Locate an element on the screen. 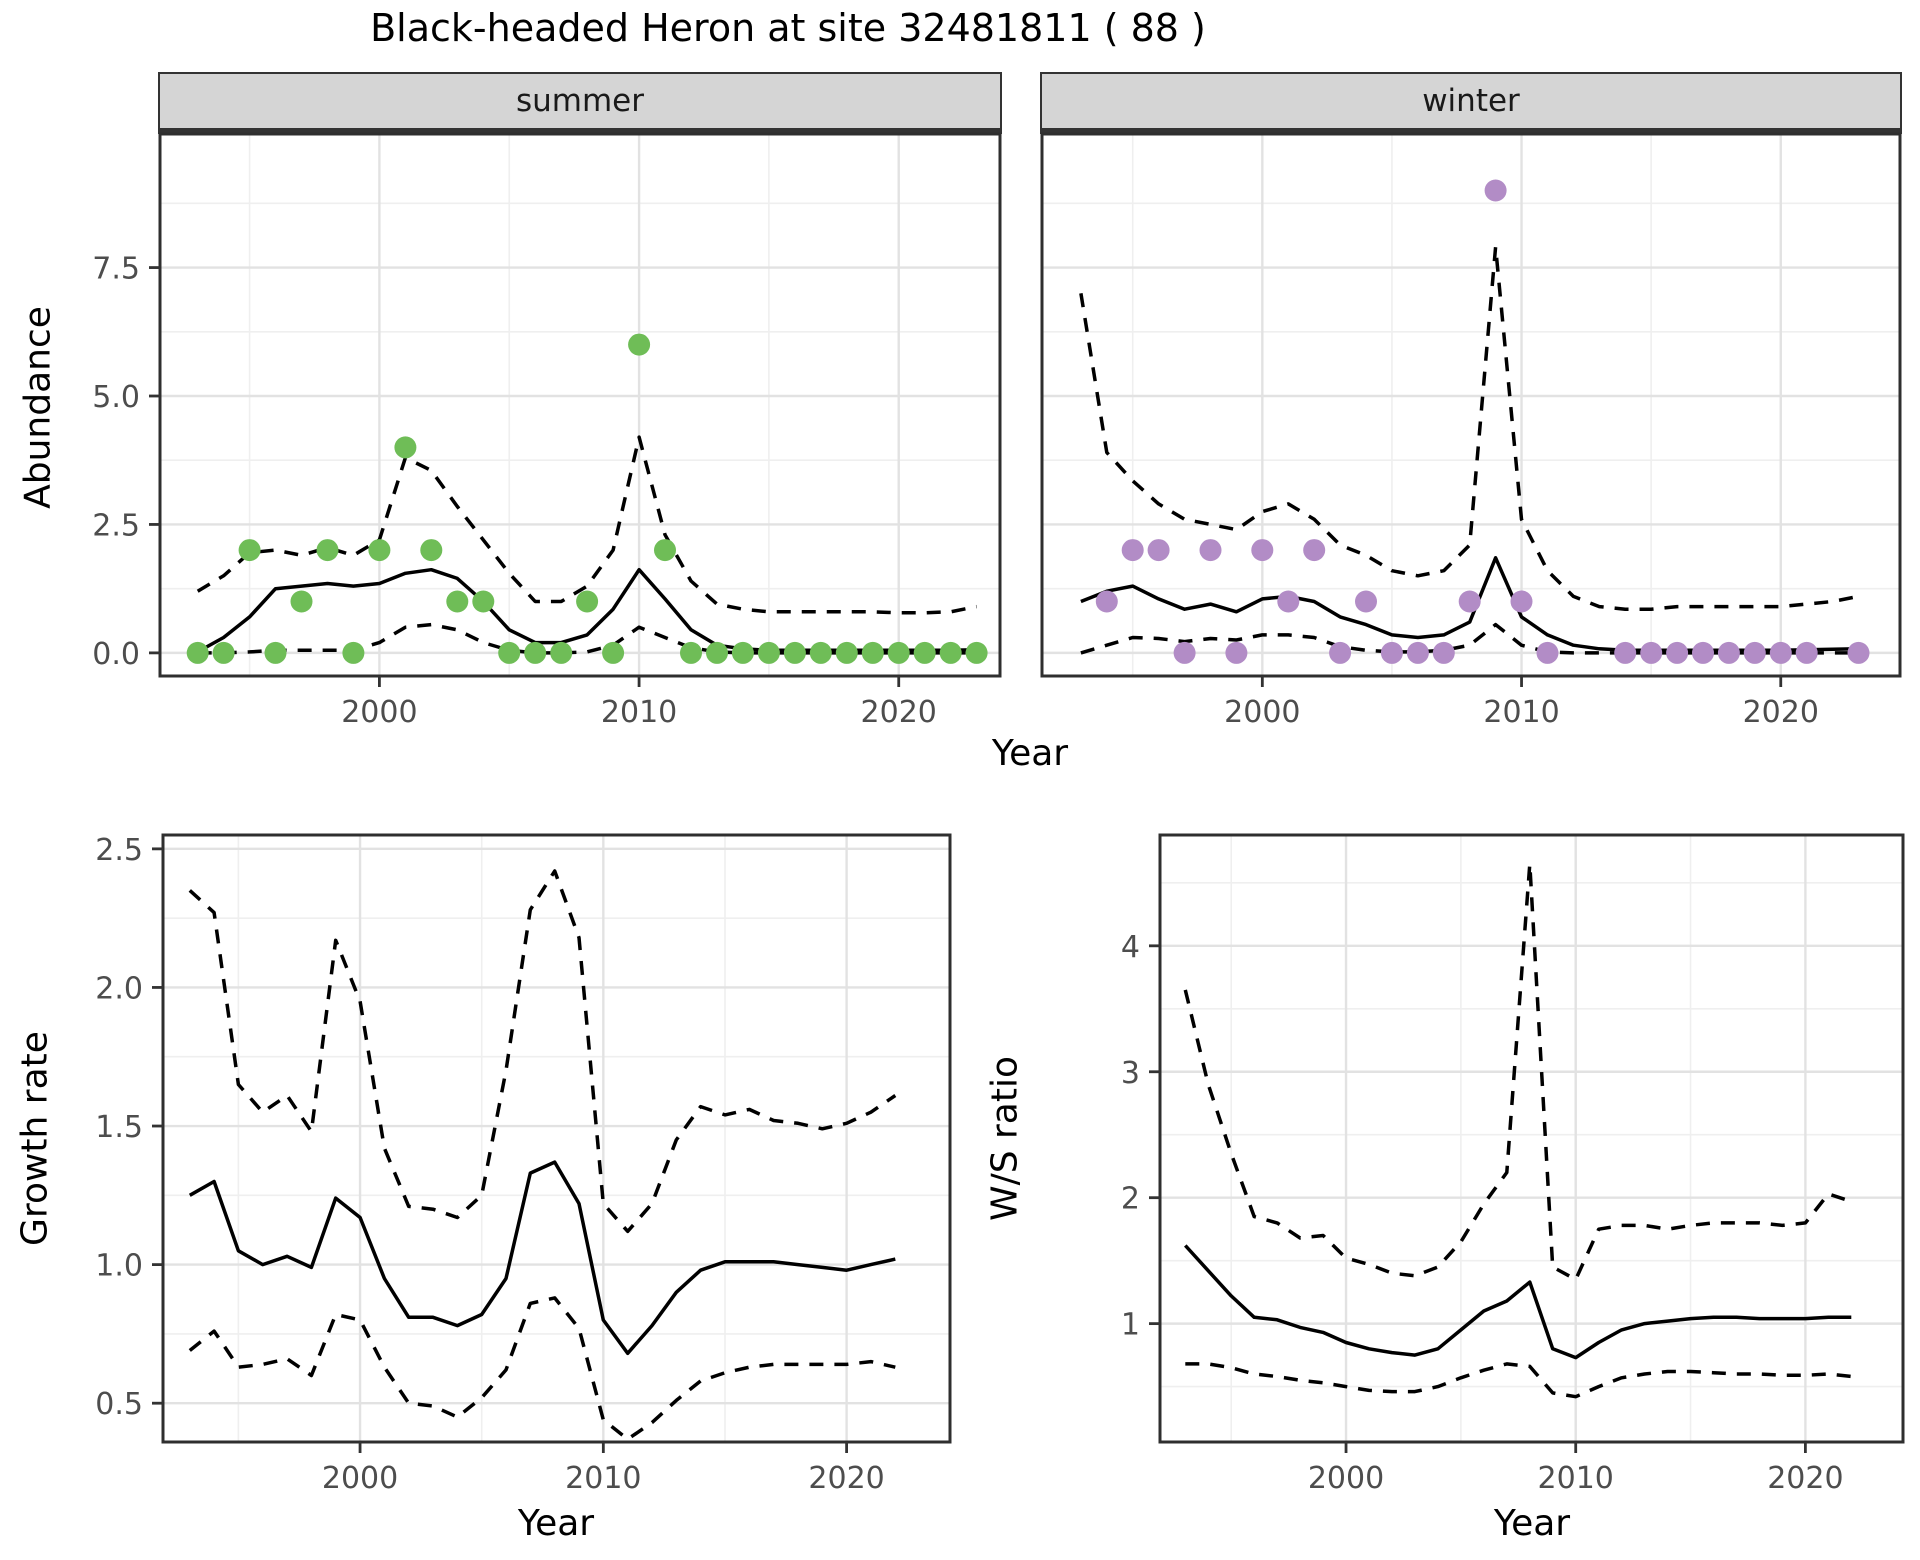  x-axis-title-year-top: Year is located at coordinates (1030, 753).